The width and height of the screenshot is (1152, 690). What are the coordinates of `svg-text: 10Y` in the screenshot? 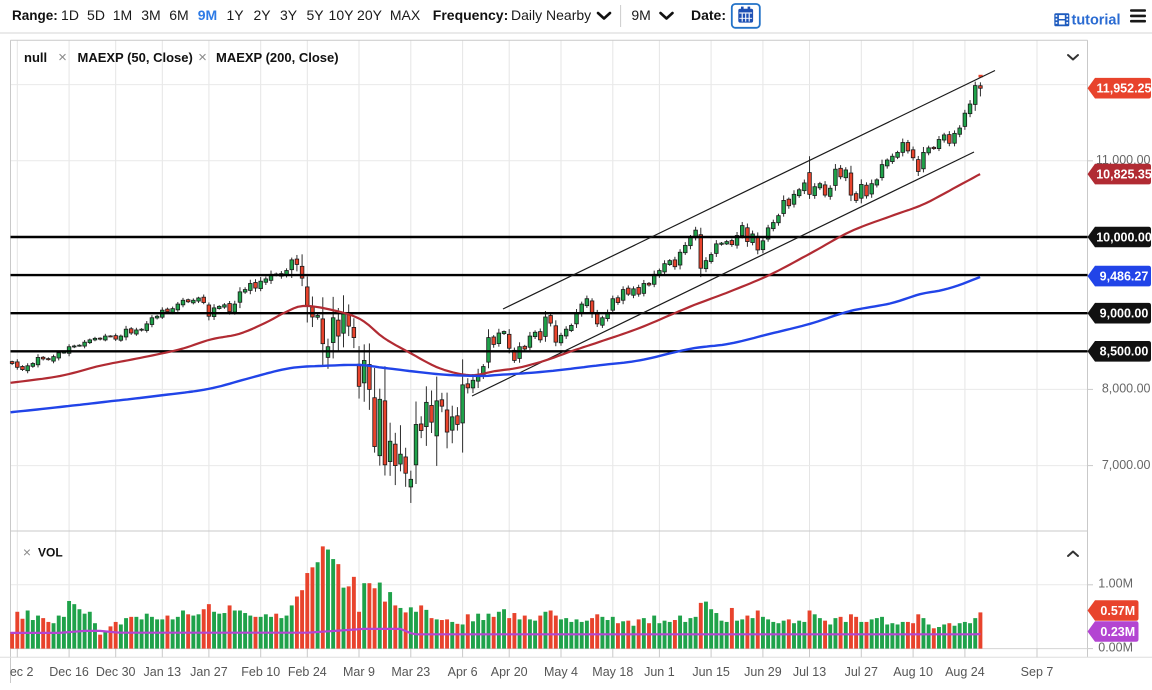 It's located at (342, 15).